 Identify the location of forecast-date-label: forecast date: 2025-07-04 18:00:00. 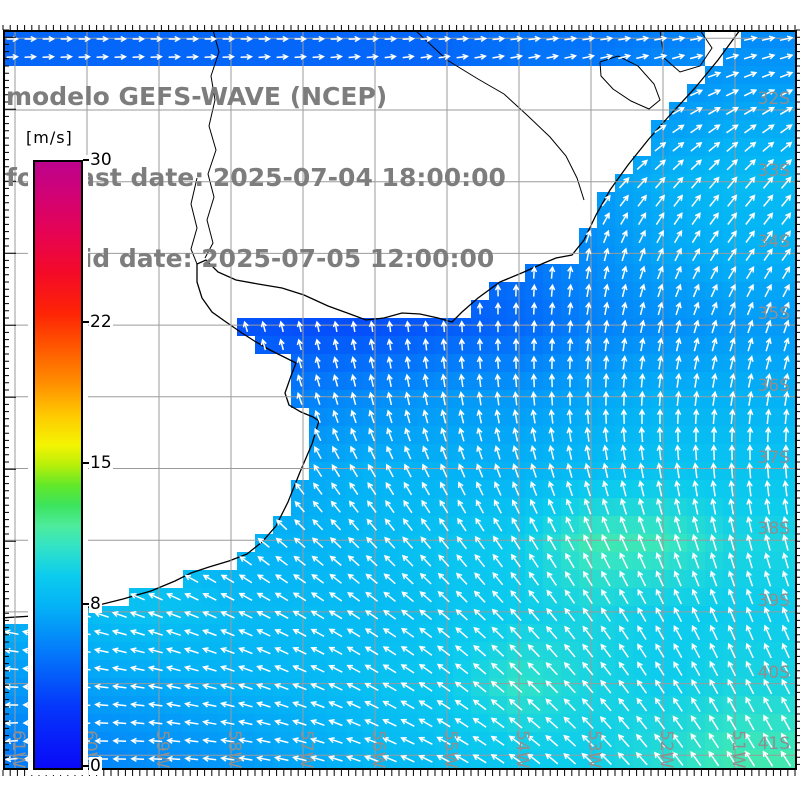
(256, 177).